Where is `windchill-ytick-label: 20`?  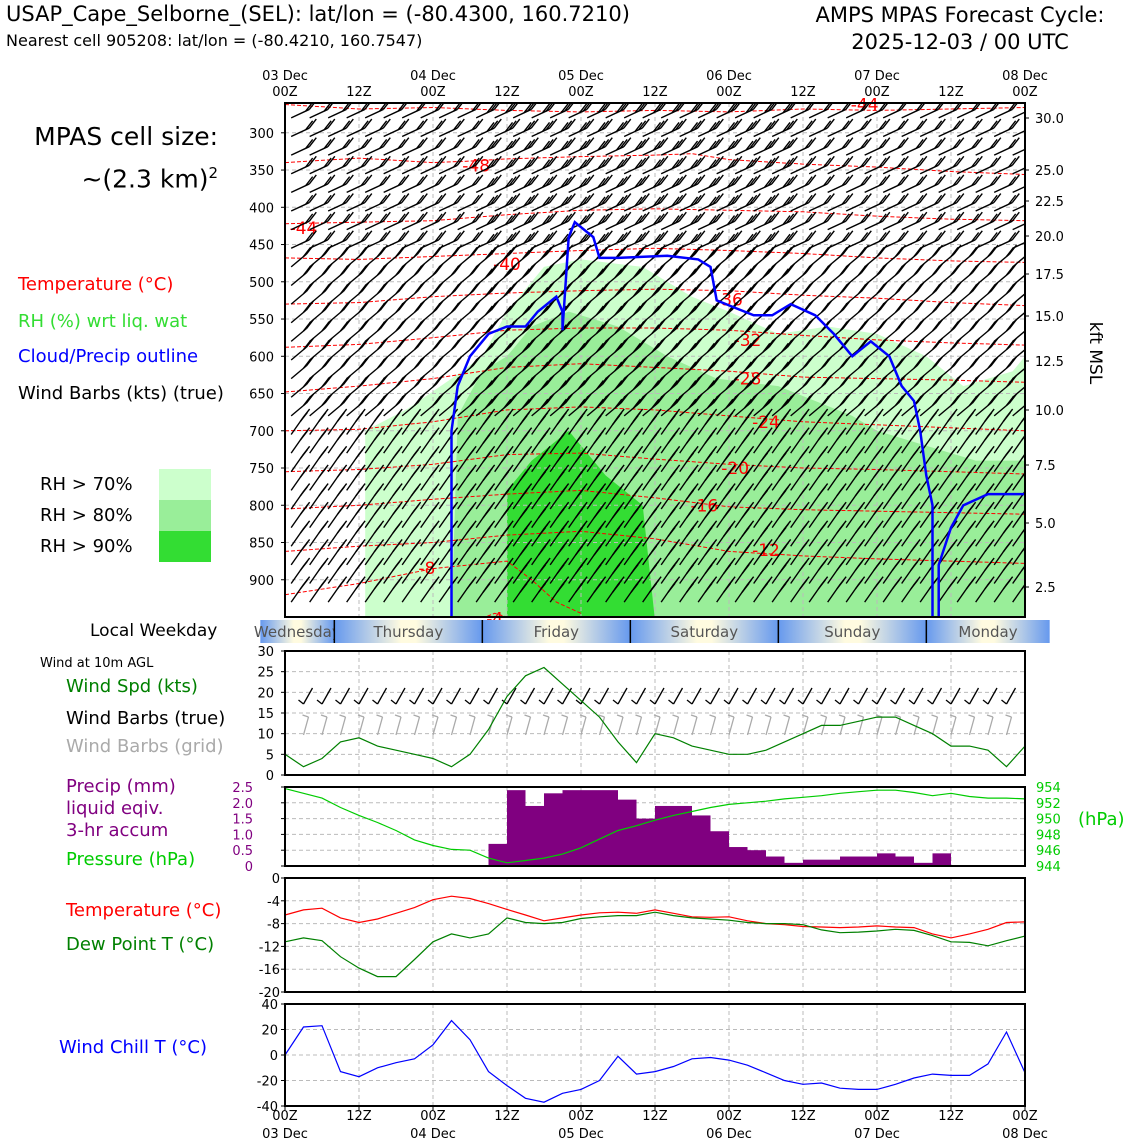 windchill-ytick-label: 20 is located at coordinates (269, 1031).